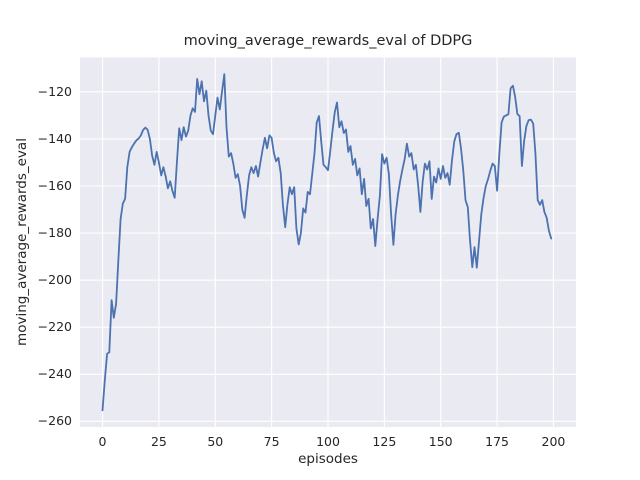  Describe the element at coordinates (102, 441) in the screenshot. I see `x-tick-label: 0` at that location.